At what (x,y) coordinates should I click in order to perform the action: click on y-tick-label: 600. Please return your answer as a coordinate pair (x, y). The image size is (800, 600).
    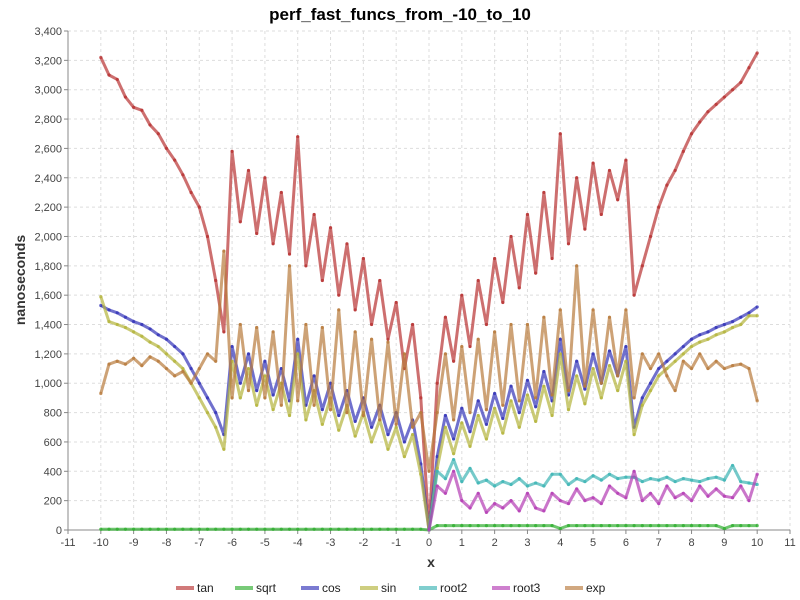
    Looking at the image, I should click on (53, 443).